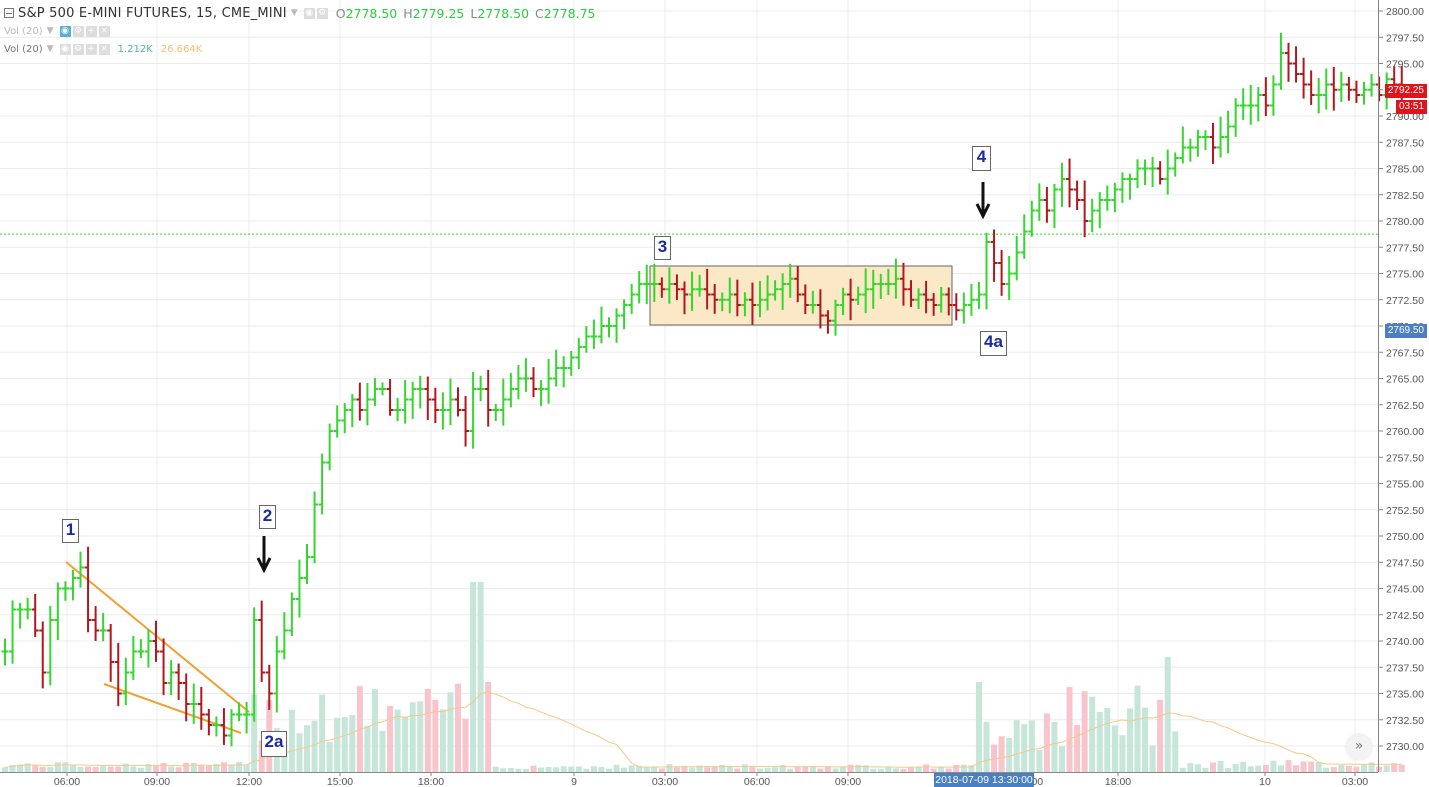 This screenshot has width=1429, height=787. I want to click on open-key: O, so click(340, 13).